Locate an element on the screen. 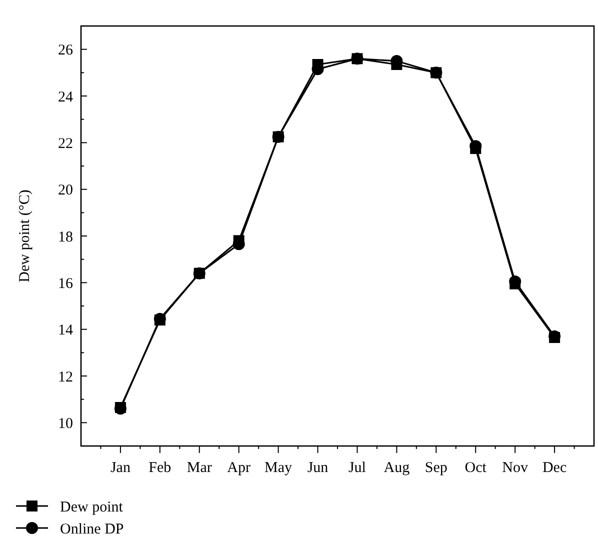  y-tick-label: 18 is located at coordinates (65, 237).